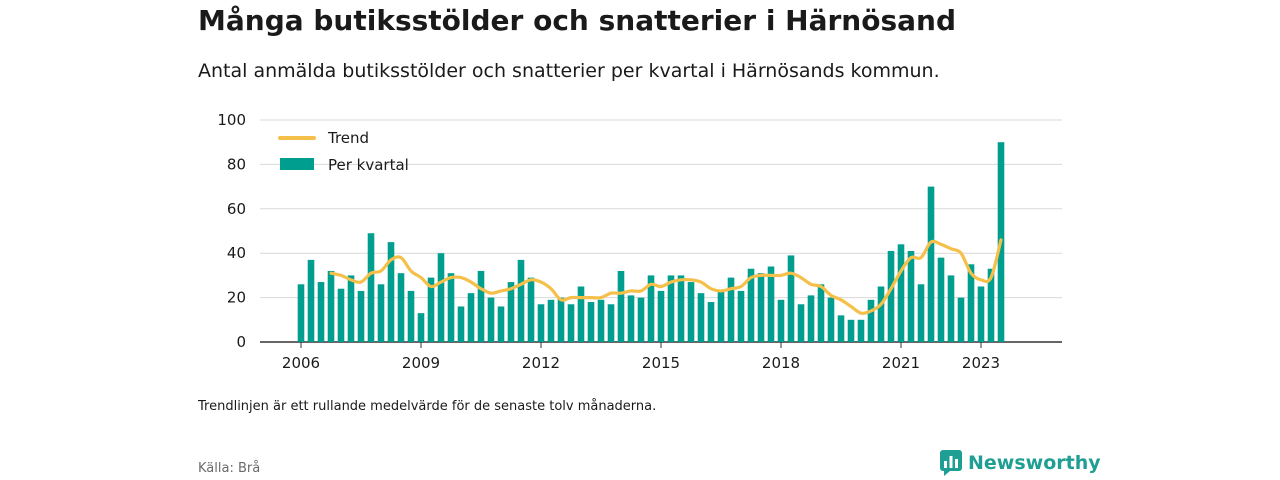 Image resolution: width=1280 pixels, height=480 pixels. I want to click on legend-bar-label: Per kvartal, so click(368, 165).